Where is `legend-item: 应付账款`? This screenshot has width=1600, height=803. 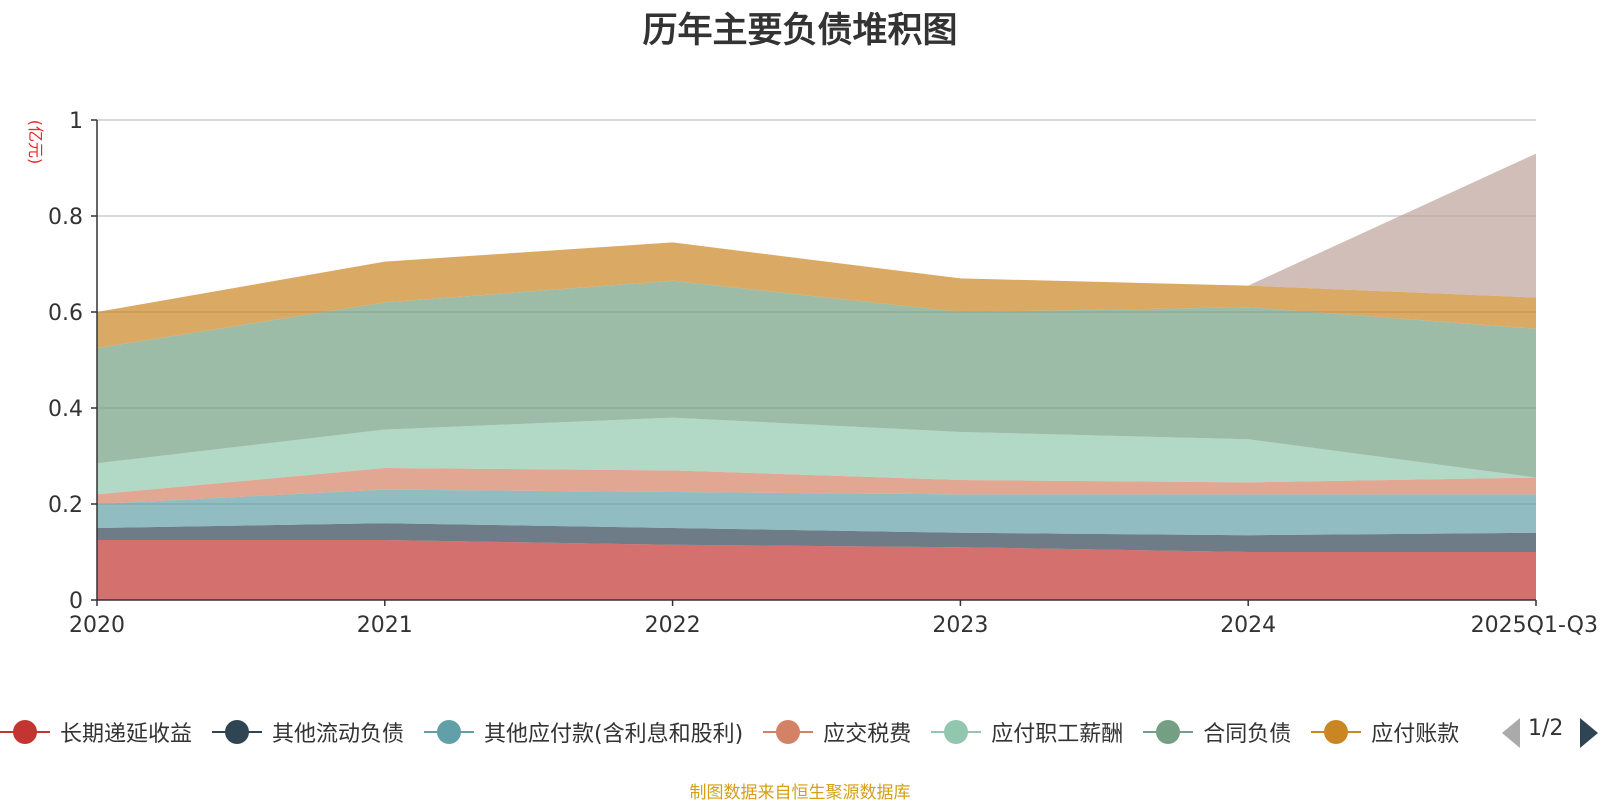
legend-item: 应付账款 is located at coordinates (1385, 732).